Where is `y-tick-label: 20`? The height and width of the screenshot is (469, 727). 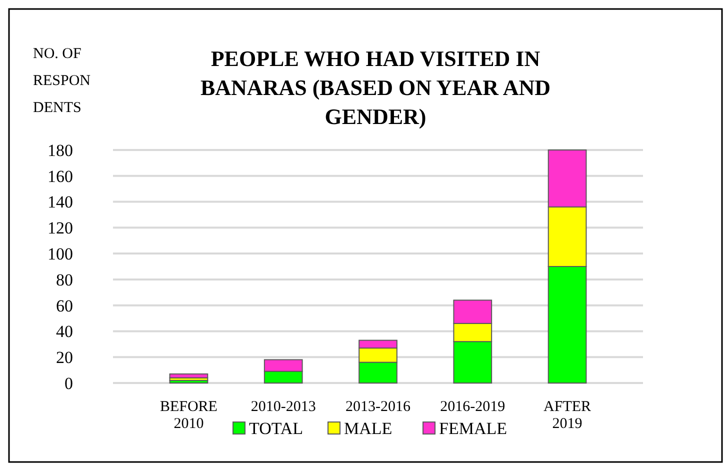
y-tick-label: 20 is located at coordinates (64, 358).